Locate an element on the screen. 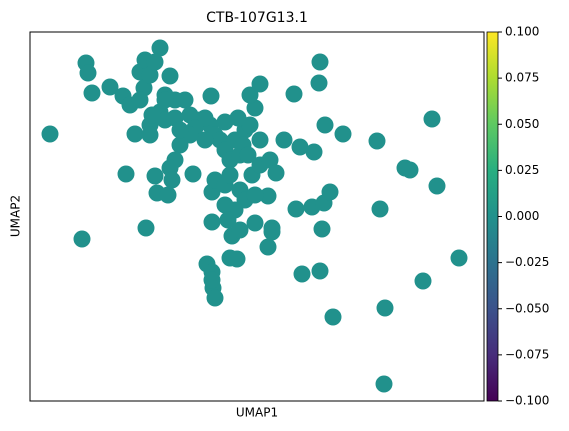 The image size is (569, 431). colorbar-tick-label: 0.025 is located at coordinates (522, 170).